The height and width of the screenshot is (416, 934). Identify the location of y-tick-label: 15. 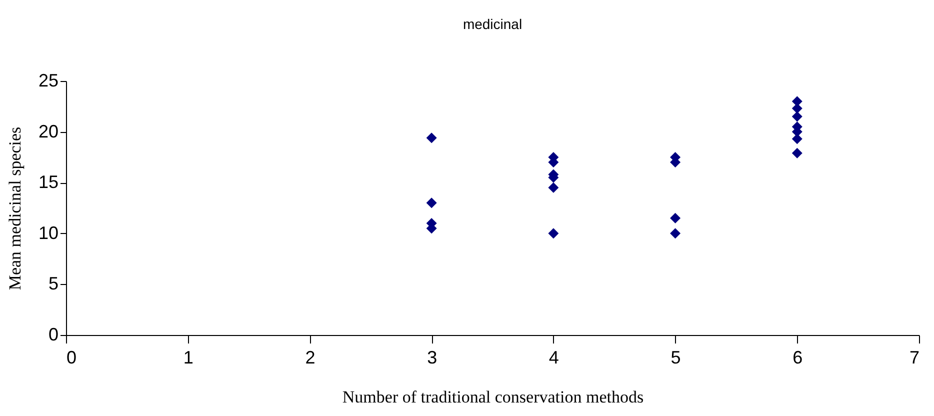
(48, 182).